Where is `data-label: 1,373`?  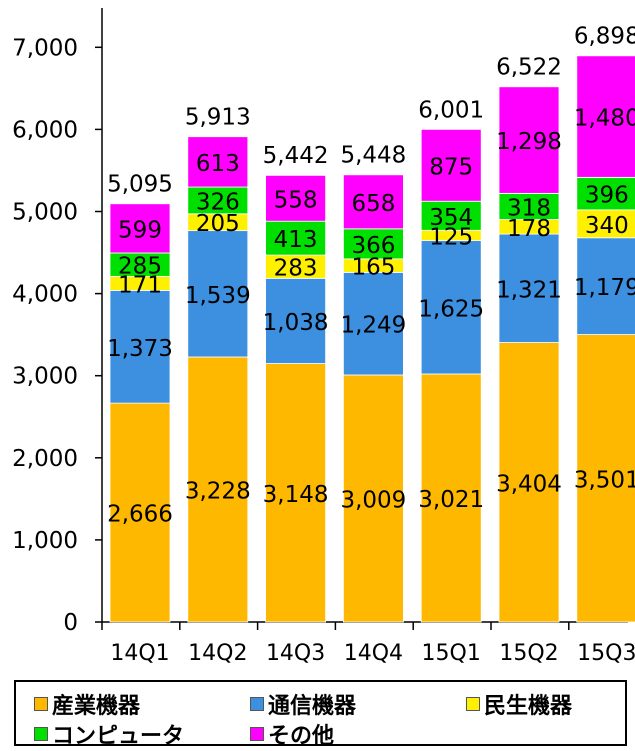 data-label: 1,373 is located at coordinates (140, 349).